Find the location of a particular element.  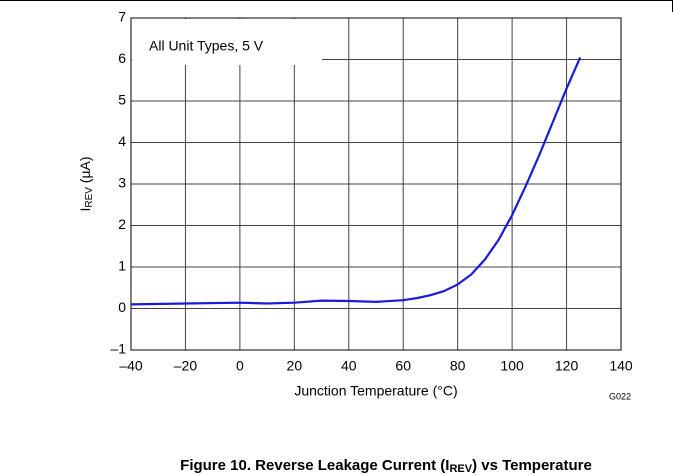

title-before: Figure 10. Reverse Leakage Current (I is located at coordinates (314, 465).